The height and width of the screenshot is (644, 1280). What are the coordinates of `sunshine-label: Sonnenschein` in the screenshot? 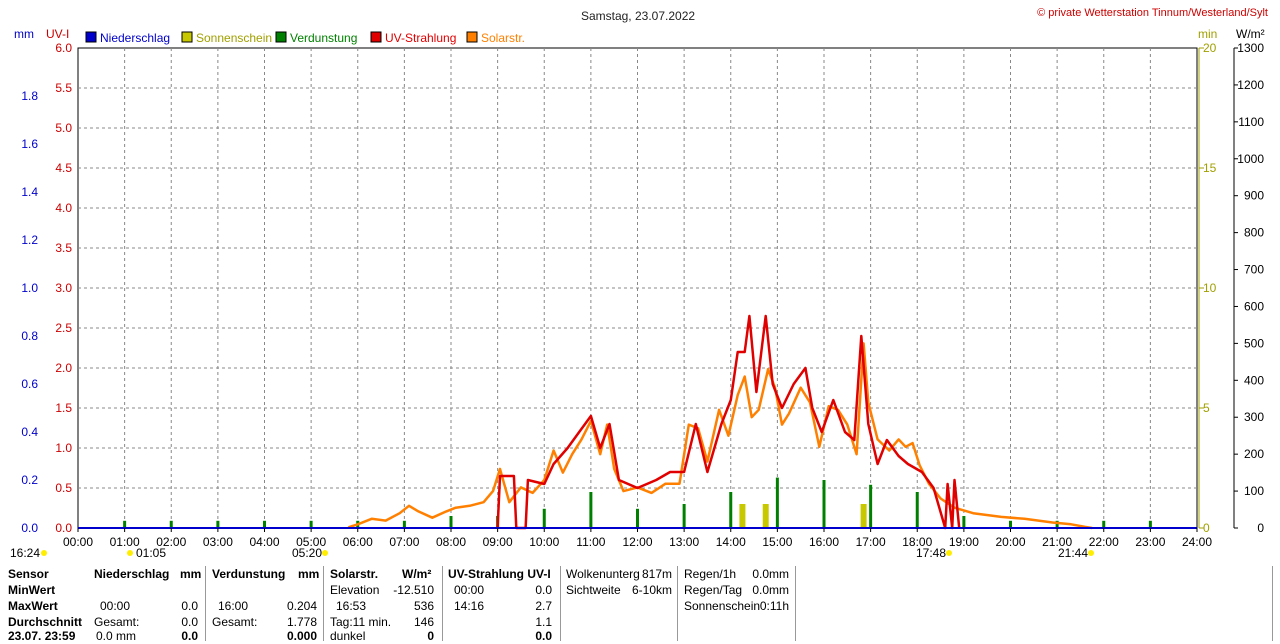 It's located at (722, 606).